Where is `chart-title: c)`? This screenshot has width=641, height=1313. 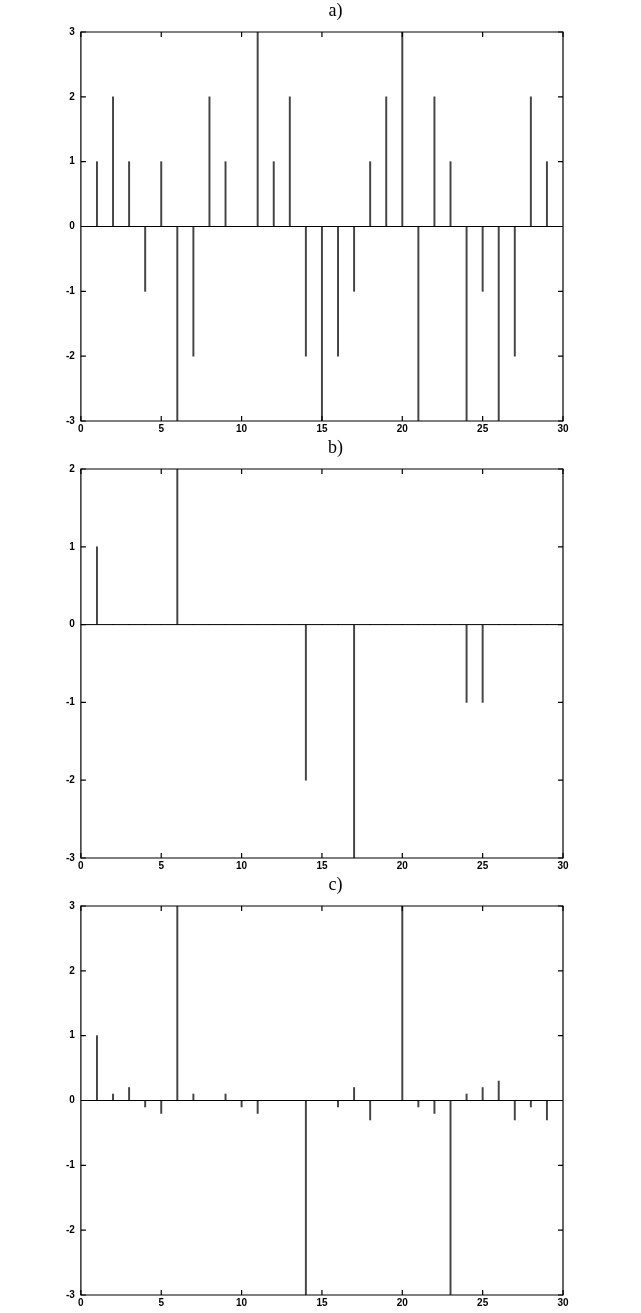 chart-title: c) is located at coordinates (335, 884).